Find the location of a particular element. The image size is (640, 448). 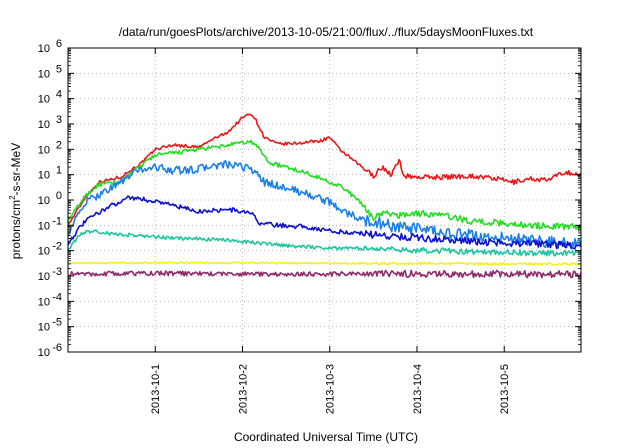

y-tick-label-exponent: 0 is located at coordinates (59, 196).